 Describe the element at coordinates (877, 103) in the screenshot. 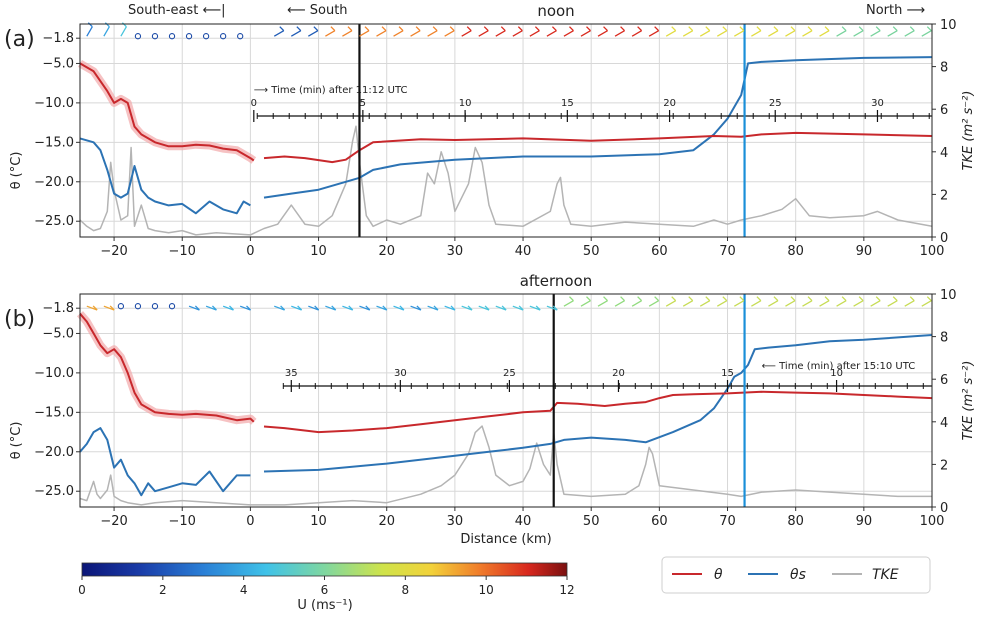

I see `time-axis-tick-label: 30` at that location.